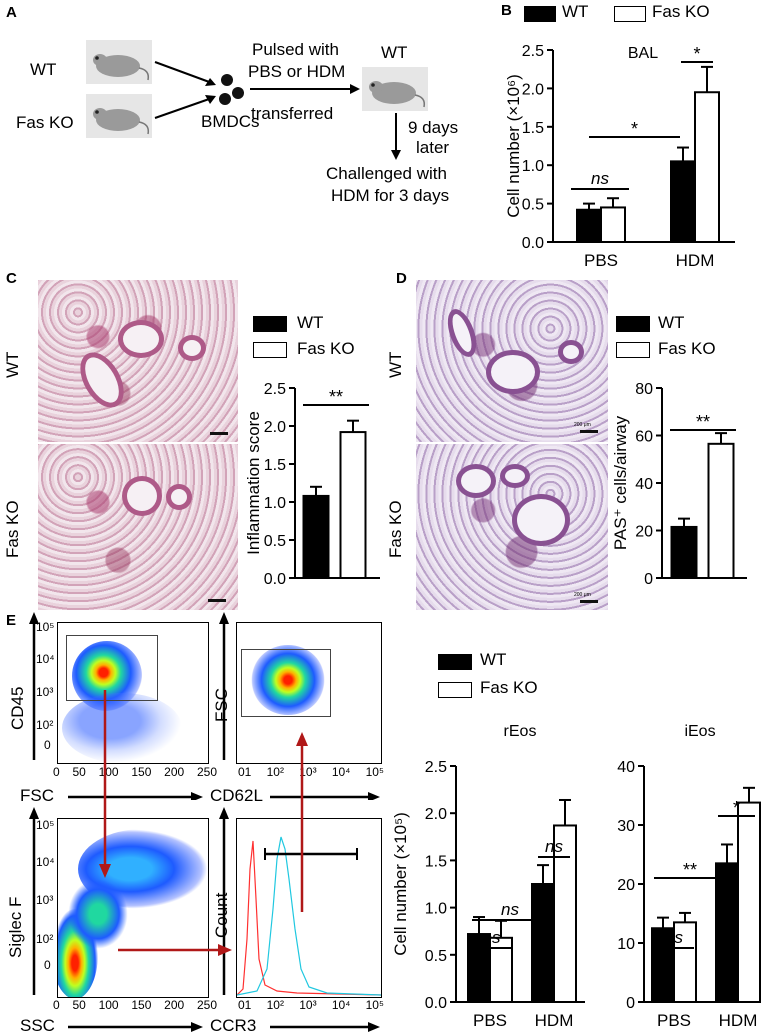 The width and height of the screenshot is (765, 1036). I want to click on scale-label-d-ko: 200 μm, so click(582, 595).